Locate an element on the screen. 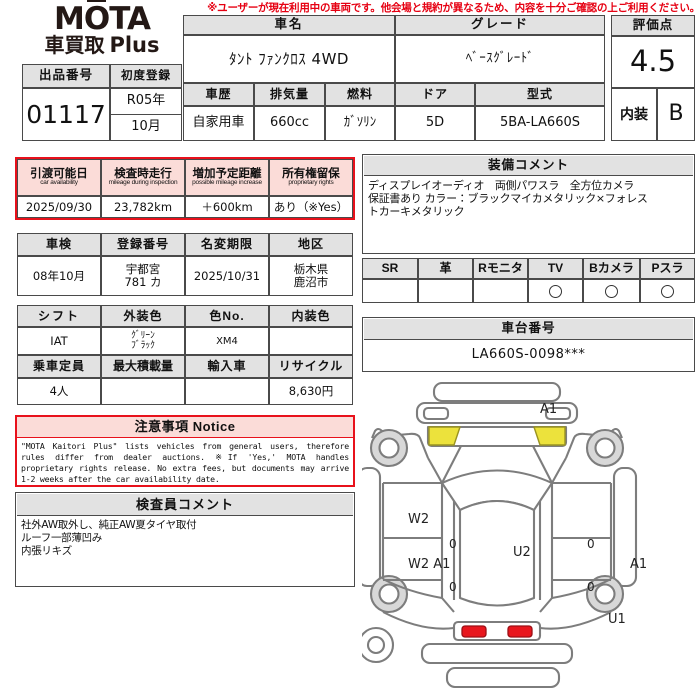 The width and height of the screenshot is (700, 700). availability-date-value: 2025/09/30 is located at coordinates (59, 207).